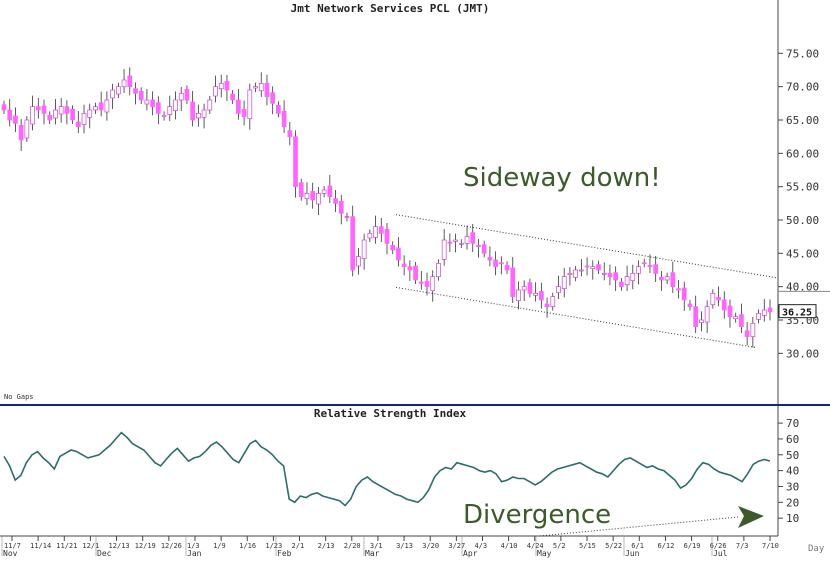 The image size is (830, 564). Describe the element at coordinates (90, 546) in the screenshot. I see `date-tick-label: 12/1` at that location.